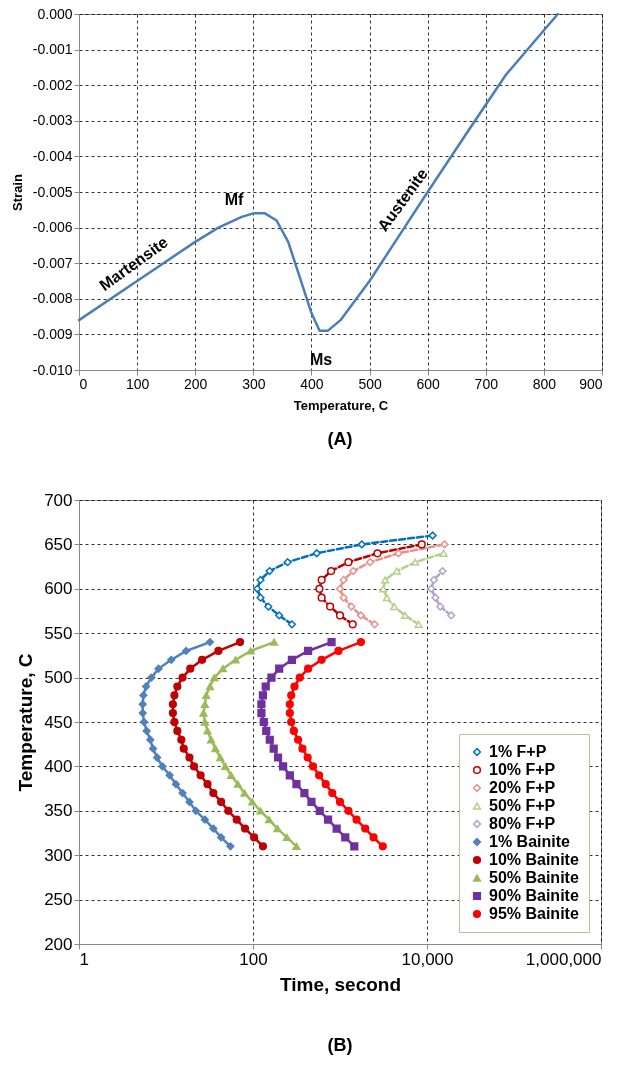 The height and width of the screenshot is (1080, 639). What do you see at coordinates (340, 1045) in the screenshot?
I see `text: (B)` at bounding box center [340, 1045].